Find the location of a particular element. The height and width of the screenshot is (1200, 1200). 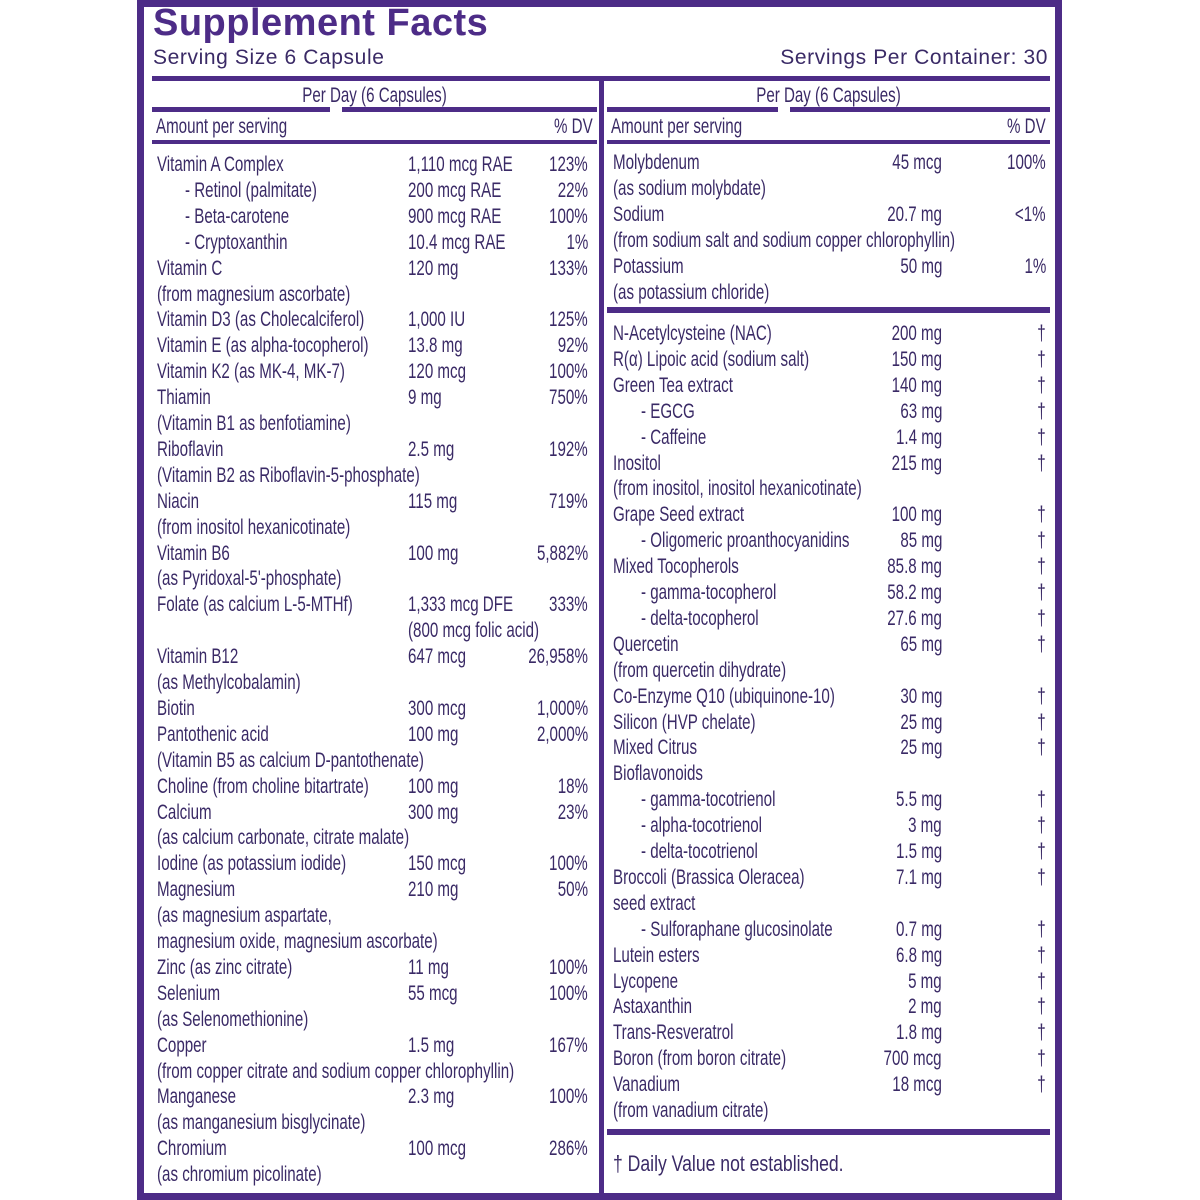

amount: 300 mg is located at coordinates (433, 812).